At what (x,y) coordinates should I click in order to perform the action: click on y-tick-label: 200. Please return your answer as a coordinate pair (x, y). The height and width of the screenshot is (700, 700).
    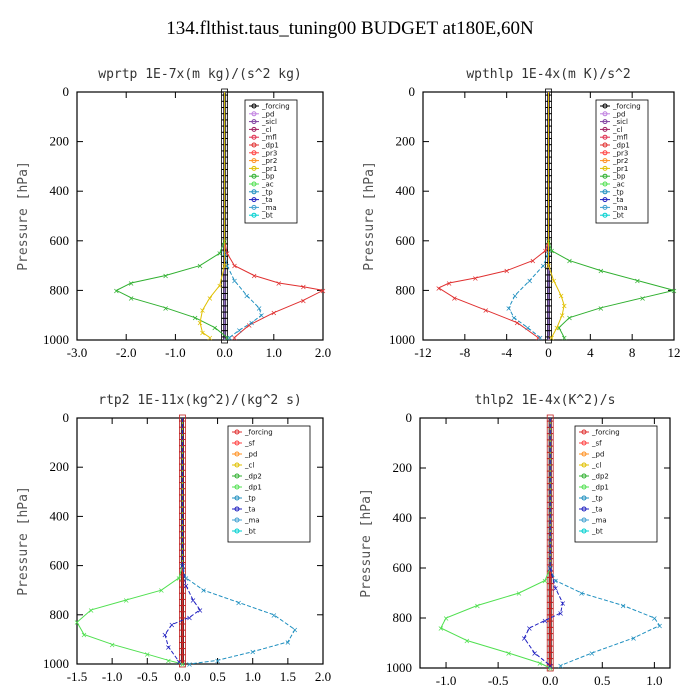
    Looking at the image, I should click on (406, 141).